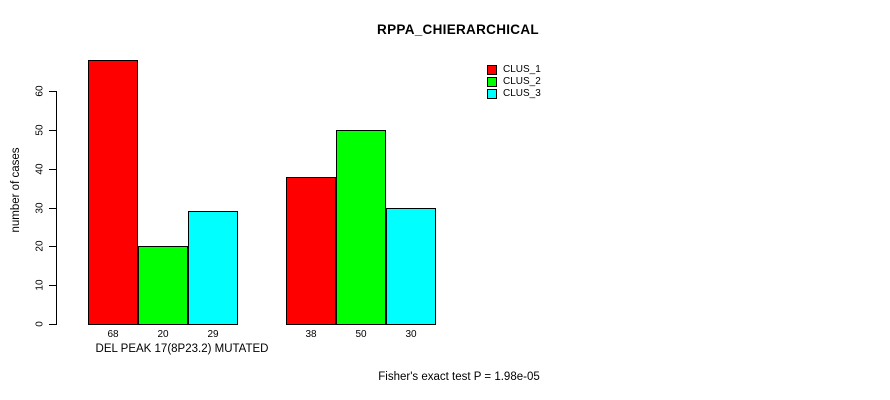 The image size is (890, 400). What do you see at coordinates (40, 246) in the screenshot?
I see `y-tick-label: 20` at bounding box center [40, 246].